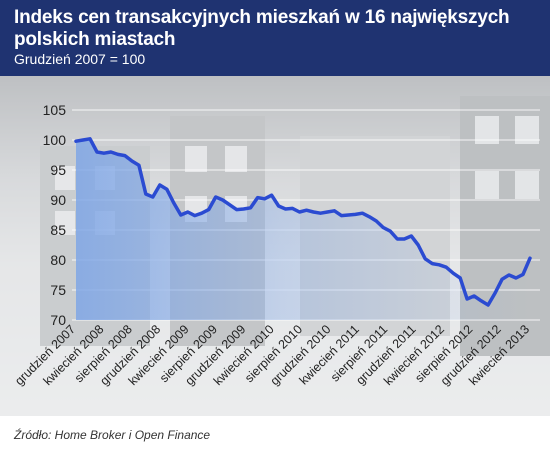 The height and width of the screenshot is (460, 550). I want to click on chart-subtitle: Grudzień 2007 = 100, so click(80, 59).